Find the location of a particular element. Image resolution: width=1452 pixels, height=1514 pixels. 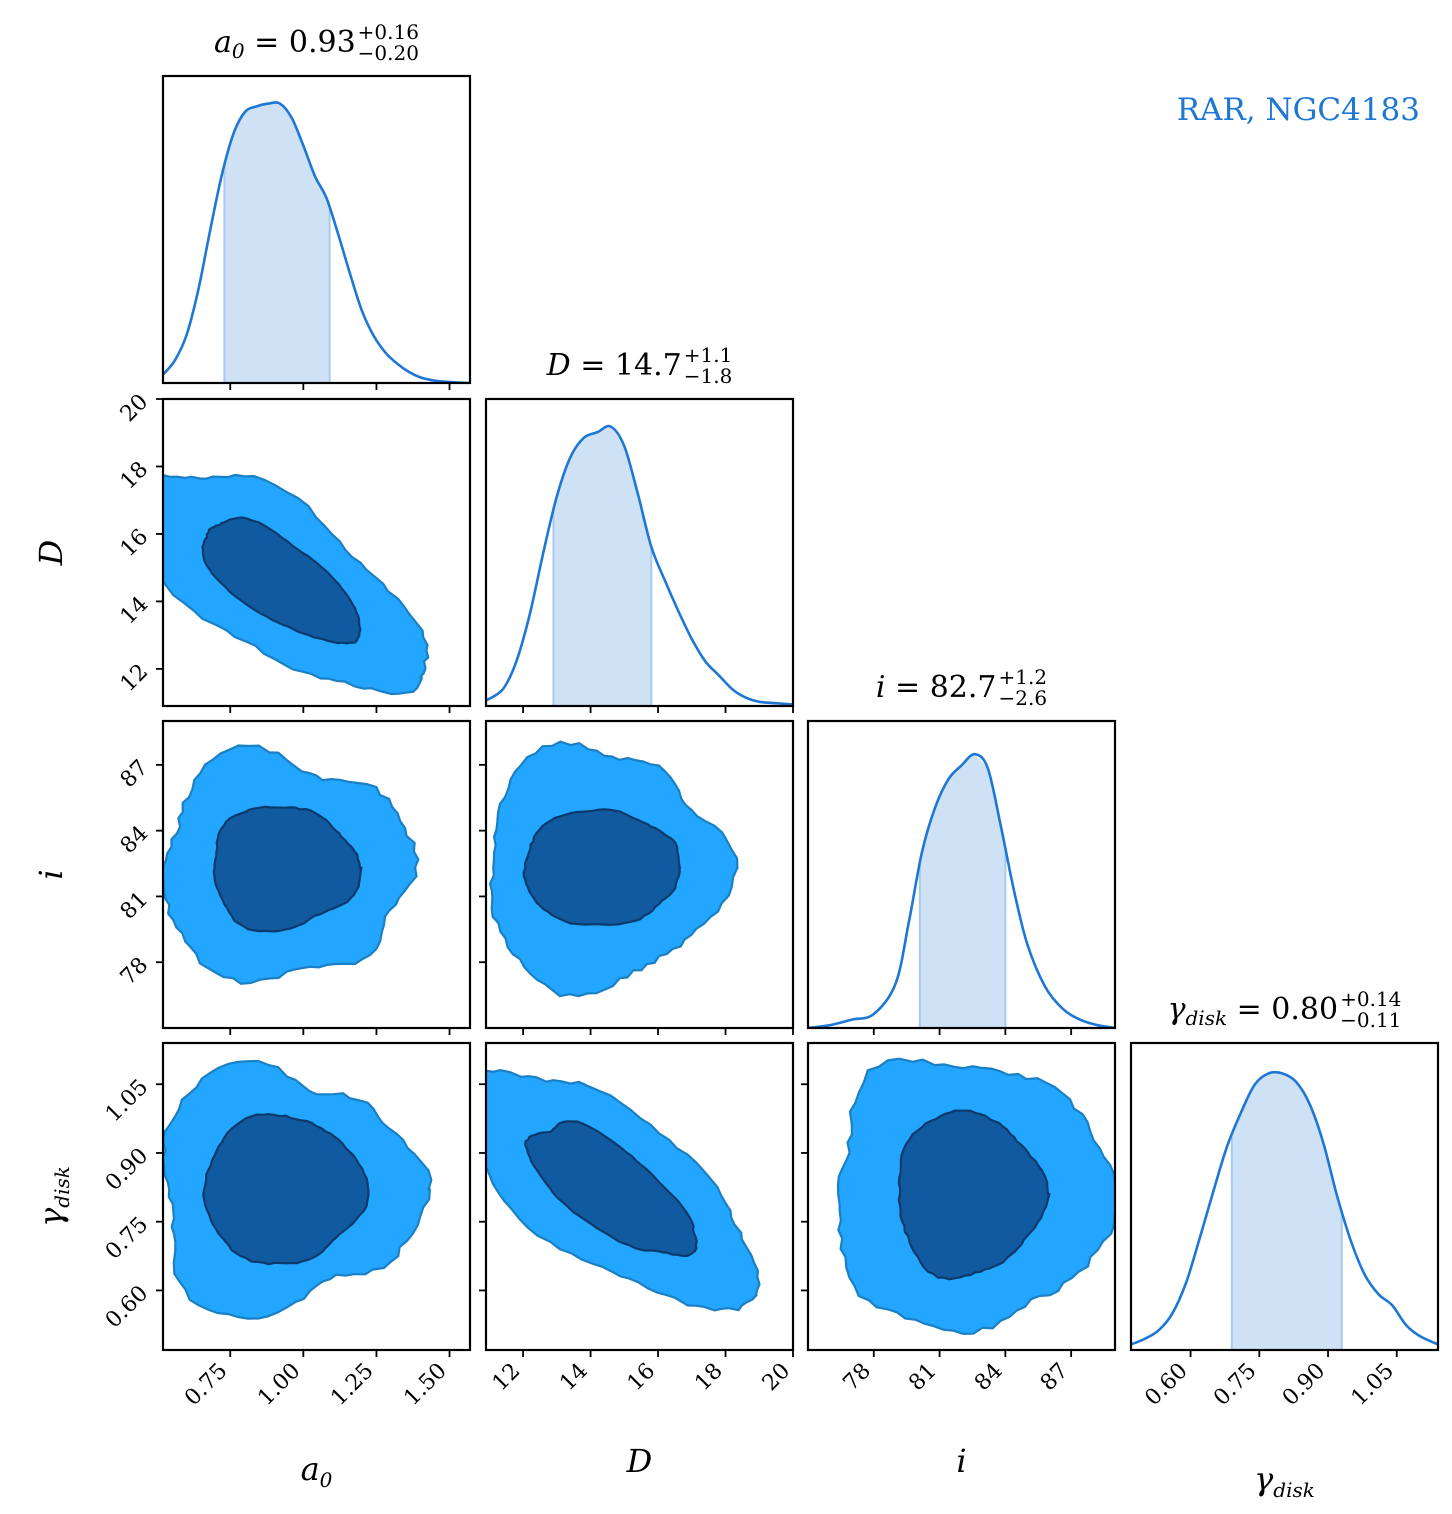

ytick-label-i: 84 is located at coordinates (134, 839).